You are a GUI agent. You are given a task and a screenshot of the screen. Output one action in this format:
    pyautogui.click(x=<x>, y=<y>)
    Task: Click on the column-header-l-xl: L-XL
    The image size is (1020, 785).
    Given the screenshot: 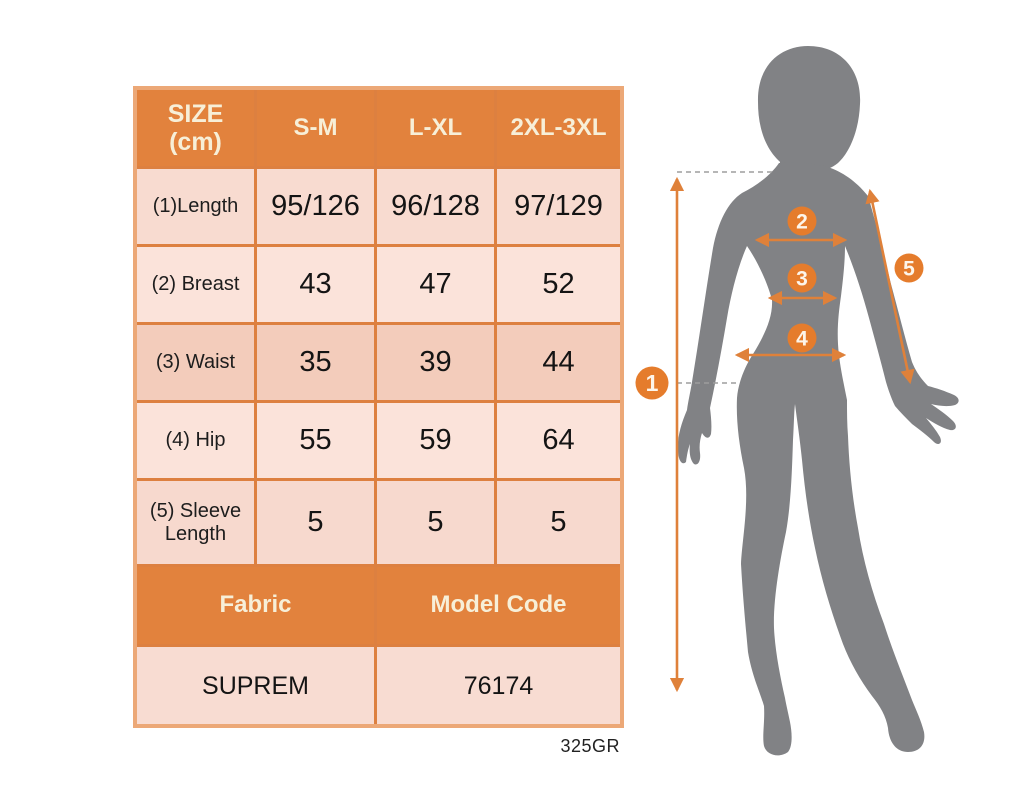 What is the action you would take?
    pyautogui.click(x=437, y=129)
    